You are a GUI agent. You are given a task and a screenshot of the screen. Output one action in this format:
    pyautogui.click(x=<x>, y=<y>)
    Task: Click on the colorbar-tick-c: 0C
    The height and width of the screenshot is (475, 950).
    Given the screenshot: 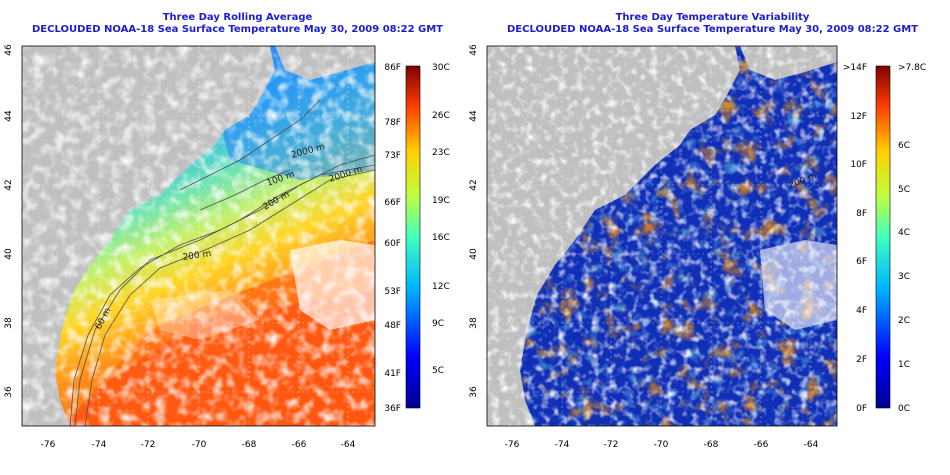 What is the action you would take?
    pyautogui.click(x=904, y=409)
    